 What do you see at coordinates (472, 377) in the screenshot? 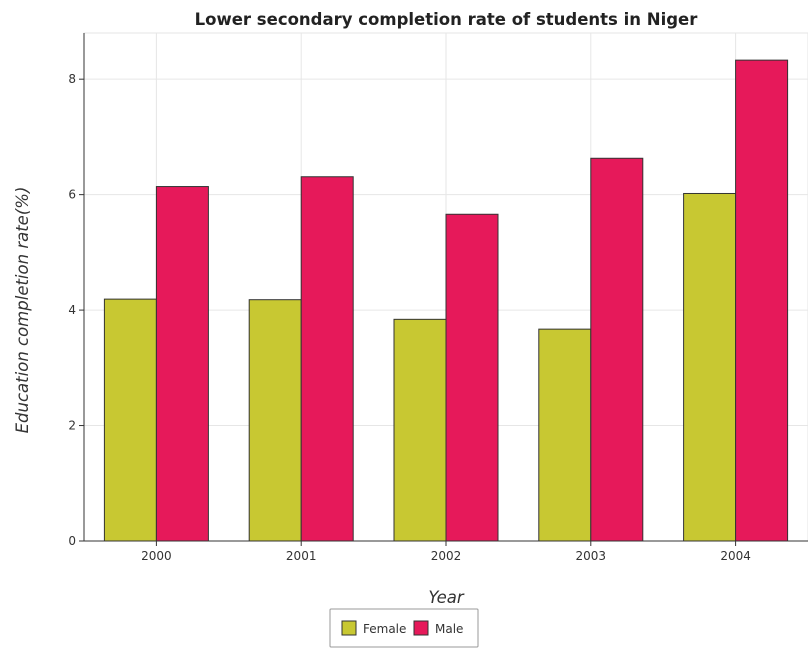
I see `bar-male-2002` at bounding box center [472, 377].